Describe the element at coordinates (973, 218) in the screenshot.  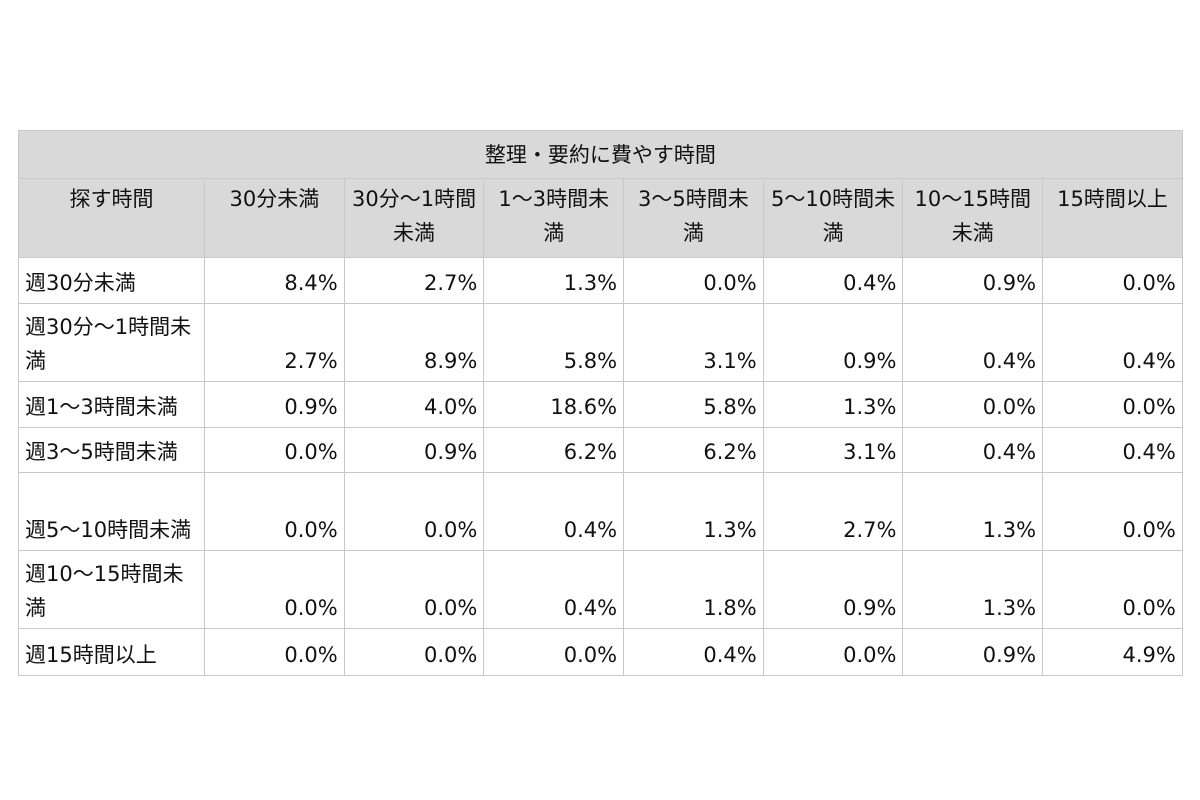
I see `column-header: 10〜15時間未満` at that location.